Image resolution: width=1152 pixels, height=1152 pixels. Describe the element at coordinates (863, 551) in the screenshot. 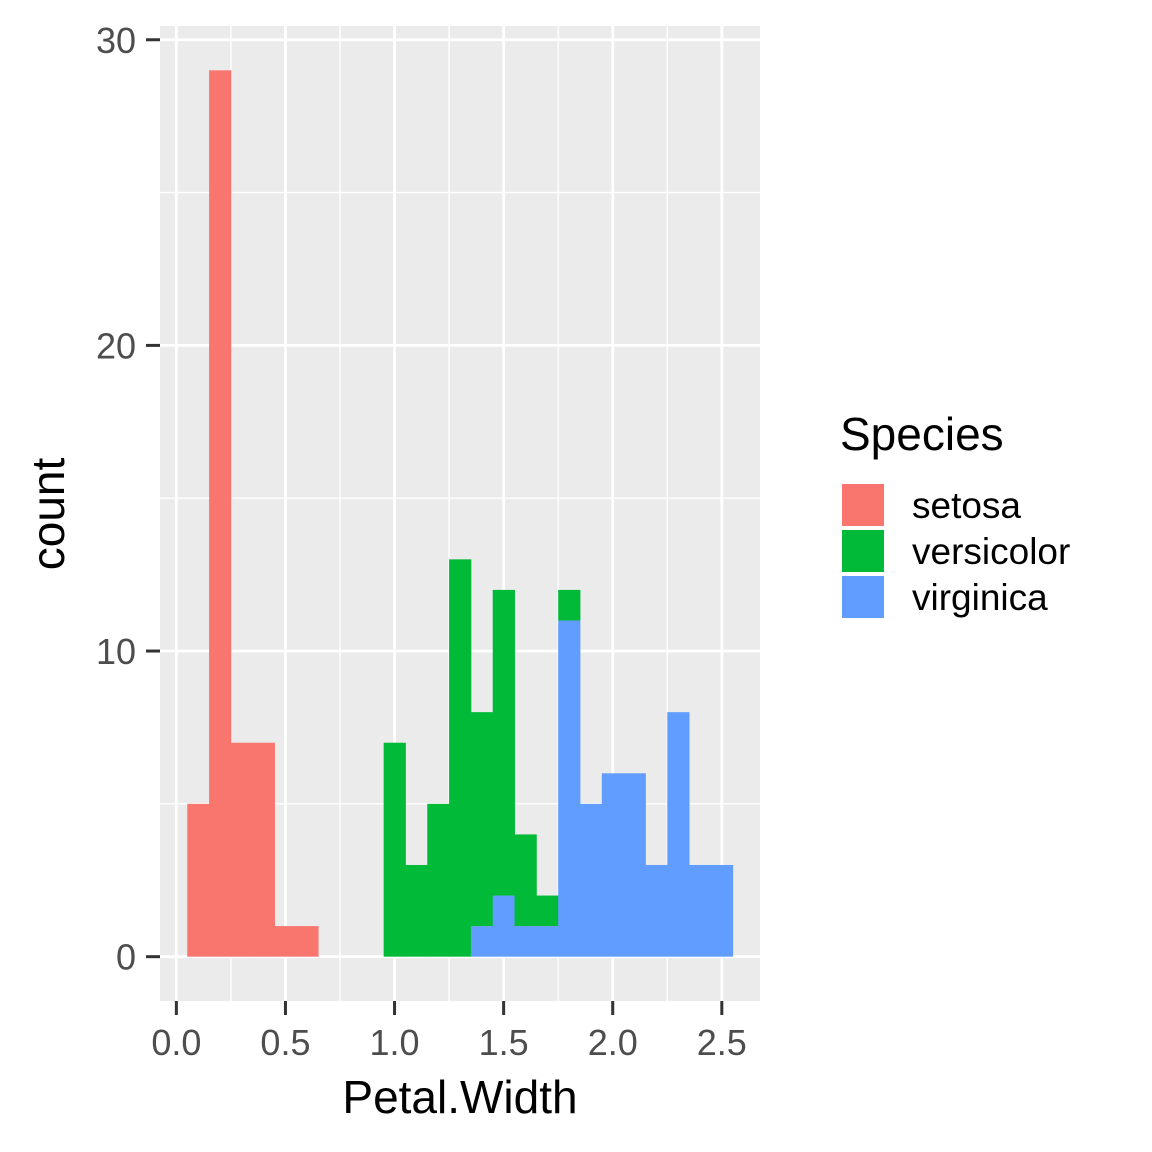

I see `legend-swatch-versicolor` at that location.